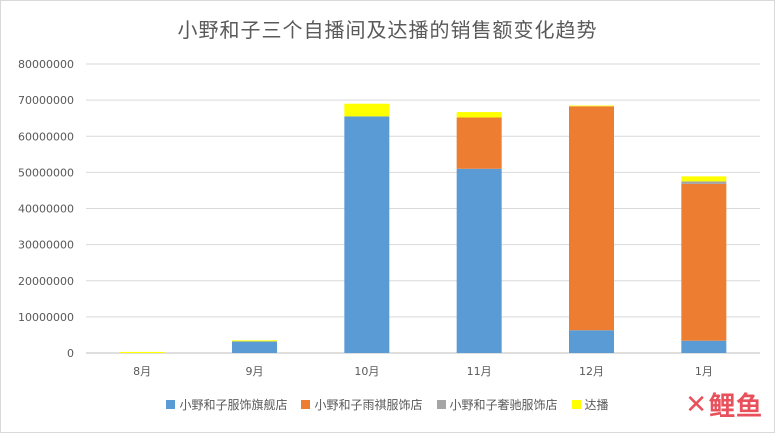 The image size is (775, 433). Describe the element at coordinates (46, 100) in the screenshot. I see `y-tick-label: 70000000` at that location.